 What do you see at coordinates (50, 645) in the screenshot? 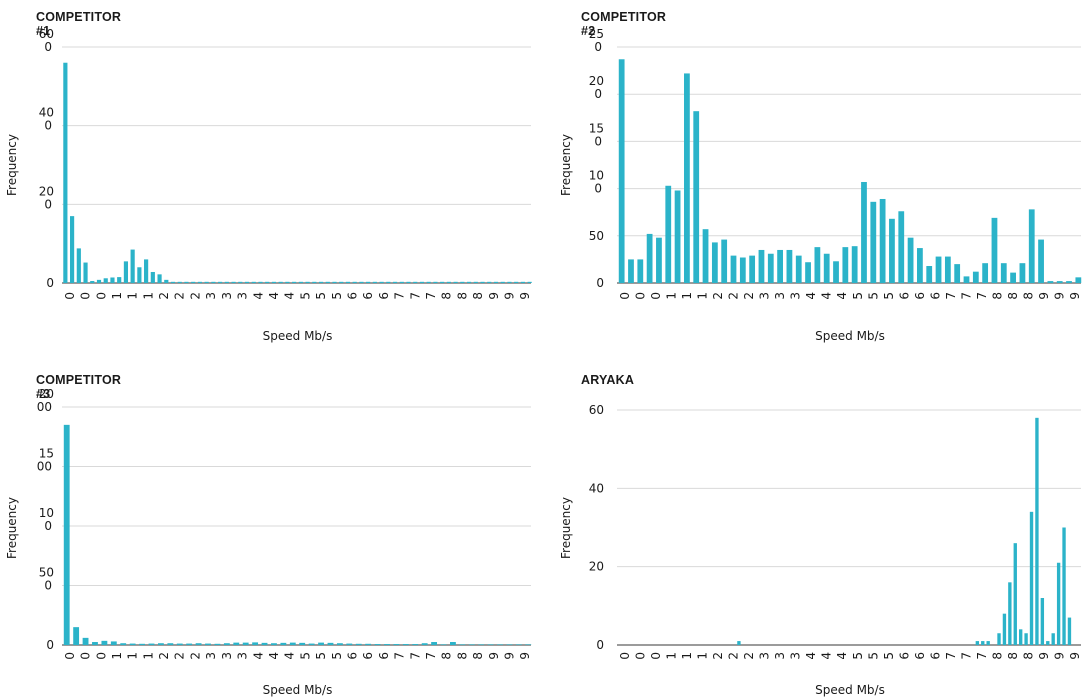
I see `y-tick-label: 0` at bounding box center [50, 645].